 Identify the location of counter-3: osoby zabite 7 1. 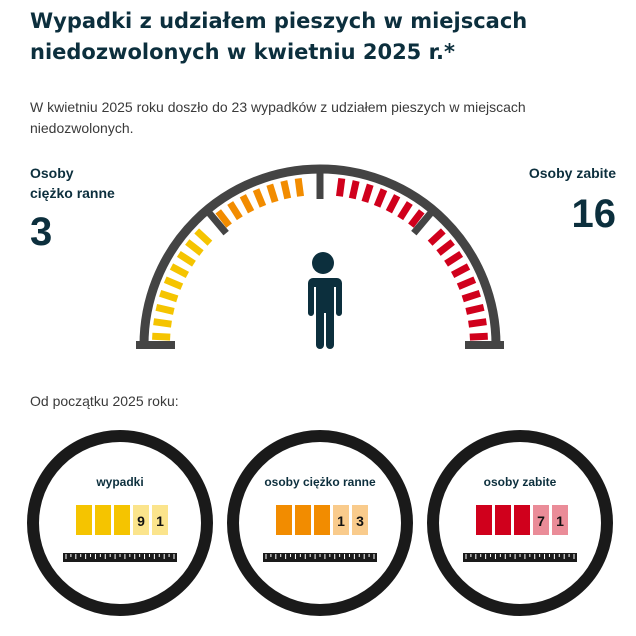
(520, 523).